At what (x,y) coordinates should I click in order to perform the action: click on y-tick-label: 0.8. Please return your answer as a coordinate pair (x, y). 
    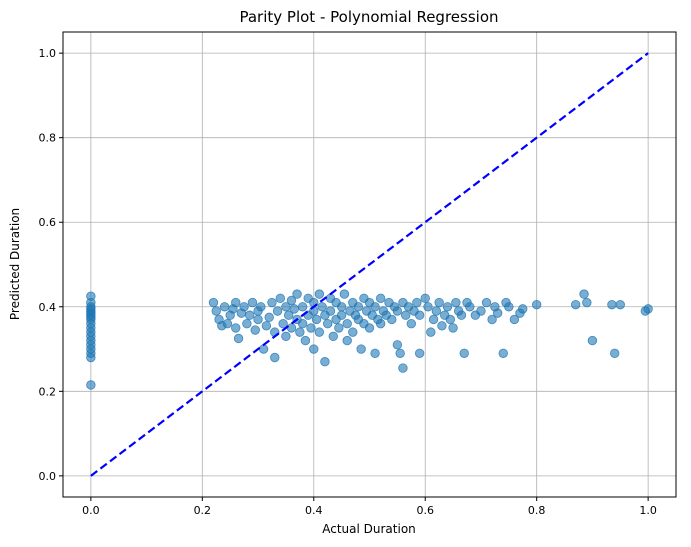
    Looking at the image, I should click on (48, 138).